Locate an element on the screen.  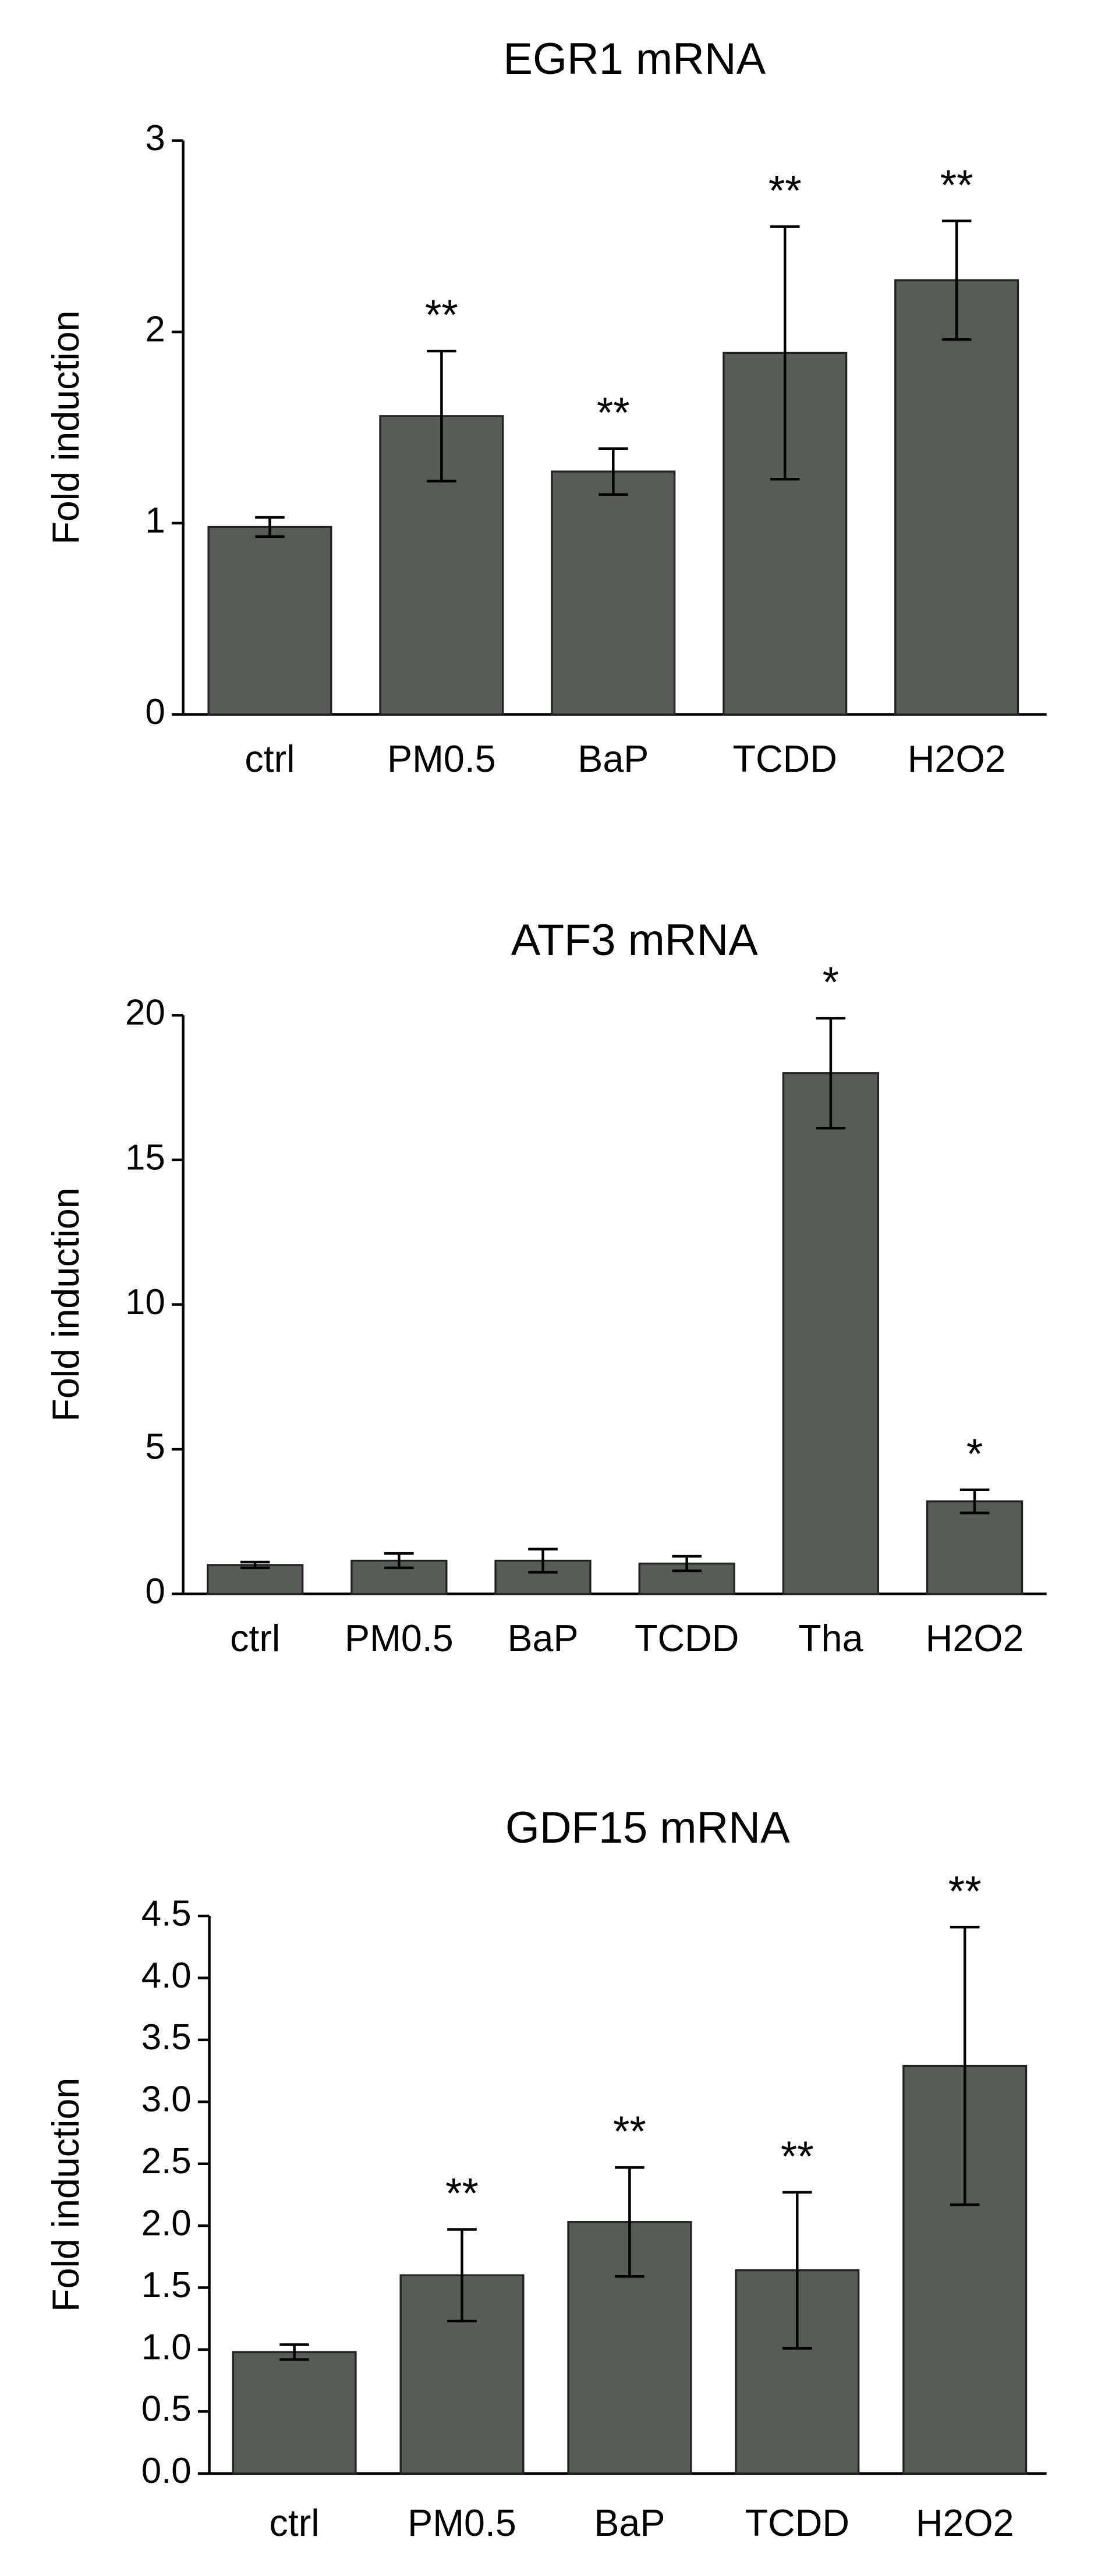
y-tick-label: 10 is located at coordinates (145, 1302).